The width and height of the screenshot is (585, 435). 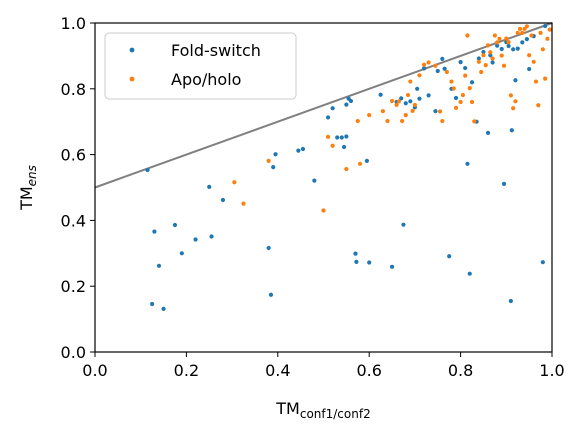 I want to click on y-tick-label: 0.8, so click(x=73, y=89).